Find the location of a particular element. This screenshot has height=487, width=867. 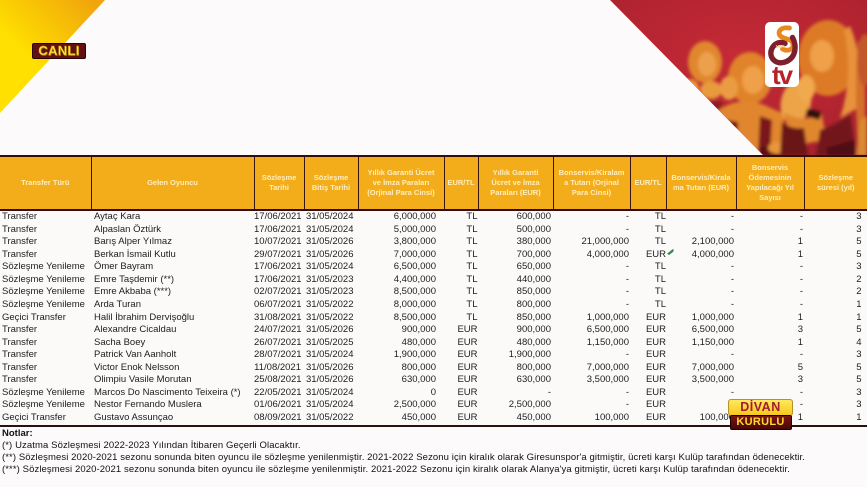

svg-text: 1905 is located at coordinates (781, 46).